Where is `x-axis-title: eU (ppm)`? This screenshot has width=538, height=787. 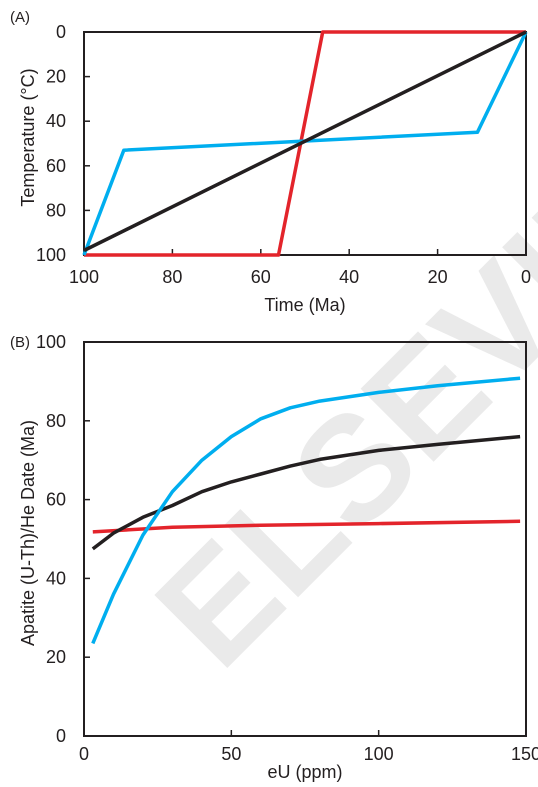 x-axis-title: eU (ppm) is located at coordinates (304, 772).